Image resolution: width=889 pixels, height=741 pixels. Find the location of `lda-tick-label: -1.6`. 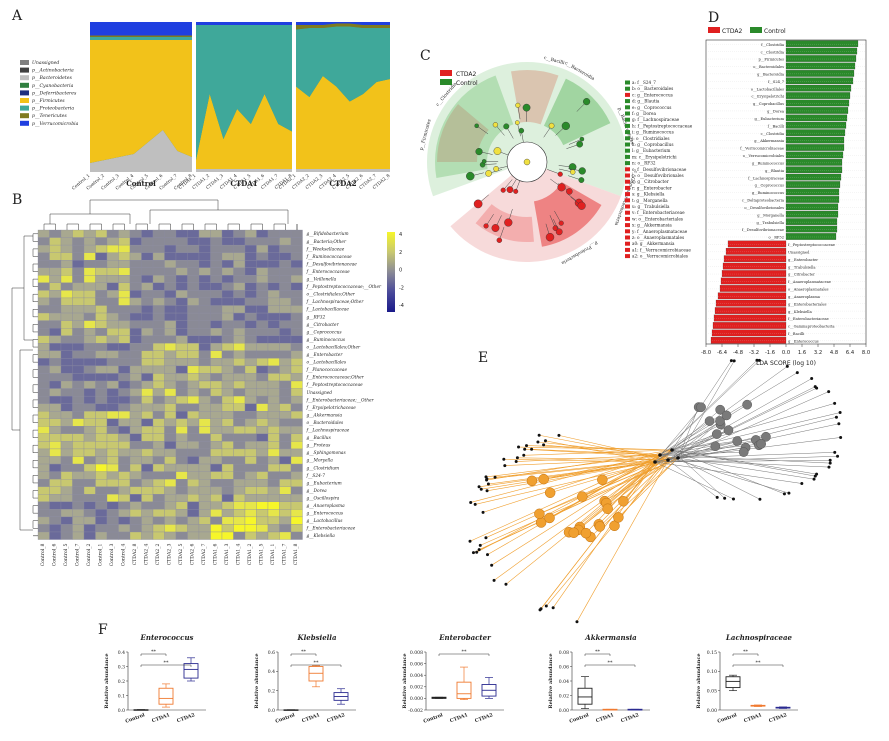

lda-tick-label: -1.6 is located at coordinates (770, 353).